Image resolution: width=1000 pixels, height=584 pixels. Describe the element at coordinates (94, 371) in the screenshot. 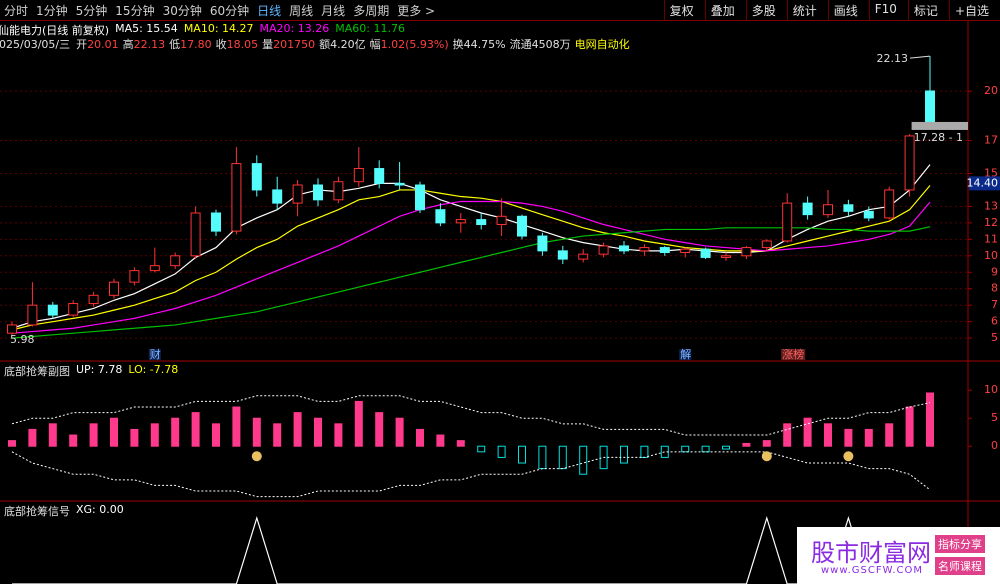

I see `indicator-legend: 底部抢筹副图 UP: 7.78 LO: -7.78` at that location.